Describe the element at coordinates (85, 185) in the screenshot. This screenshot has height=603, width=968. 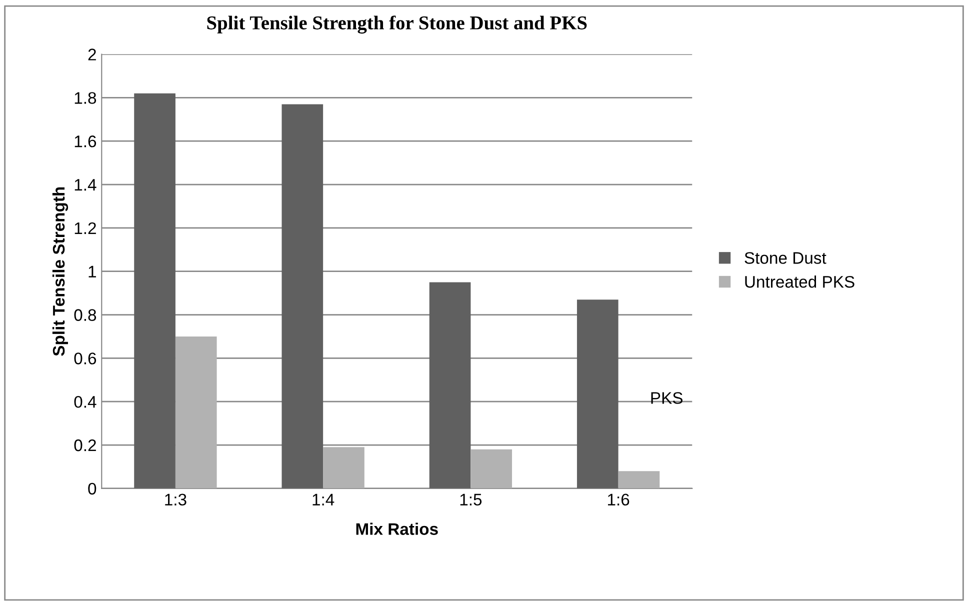
I see `y-tick-label: 1.4` at that location.